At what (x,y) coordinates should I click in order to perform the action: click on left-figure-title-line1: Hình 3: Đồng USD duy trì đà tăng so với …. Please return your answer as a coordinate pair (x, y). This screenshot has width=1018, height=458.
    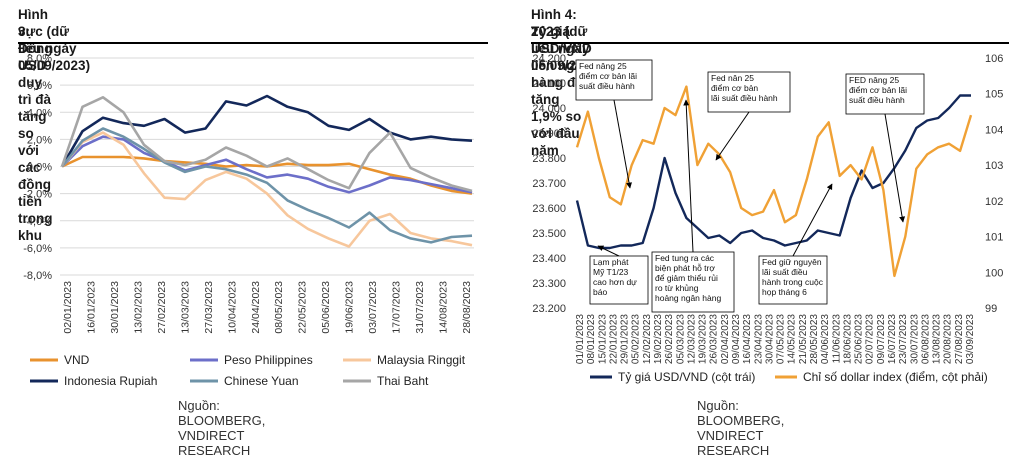
    Looking at the image, I should click on (35, 125).